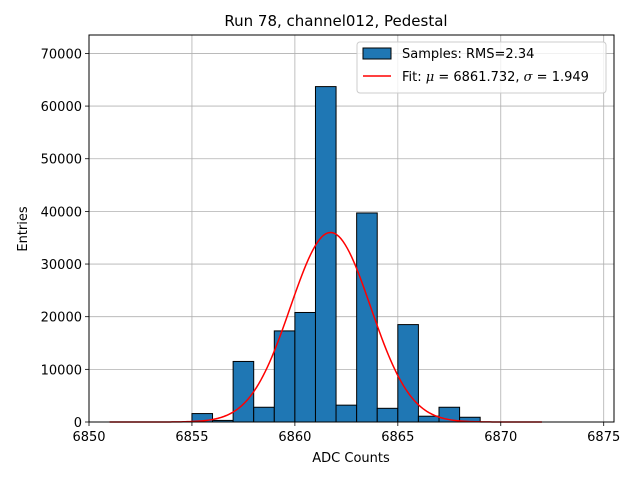 The width and height of the screenshot is (640, 480). Describe the element at coordinates (414, 77) in the screenshot. I see `legend-fit-prefix: Fit:` at that location.